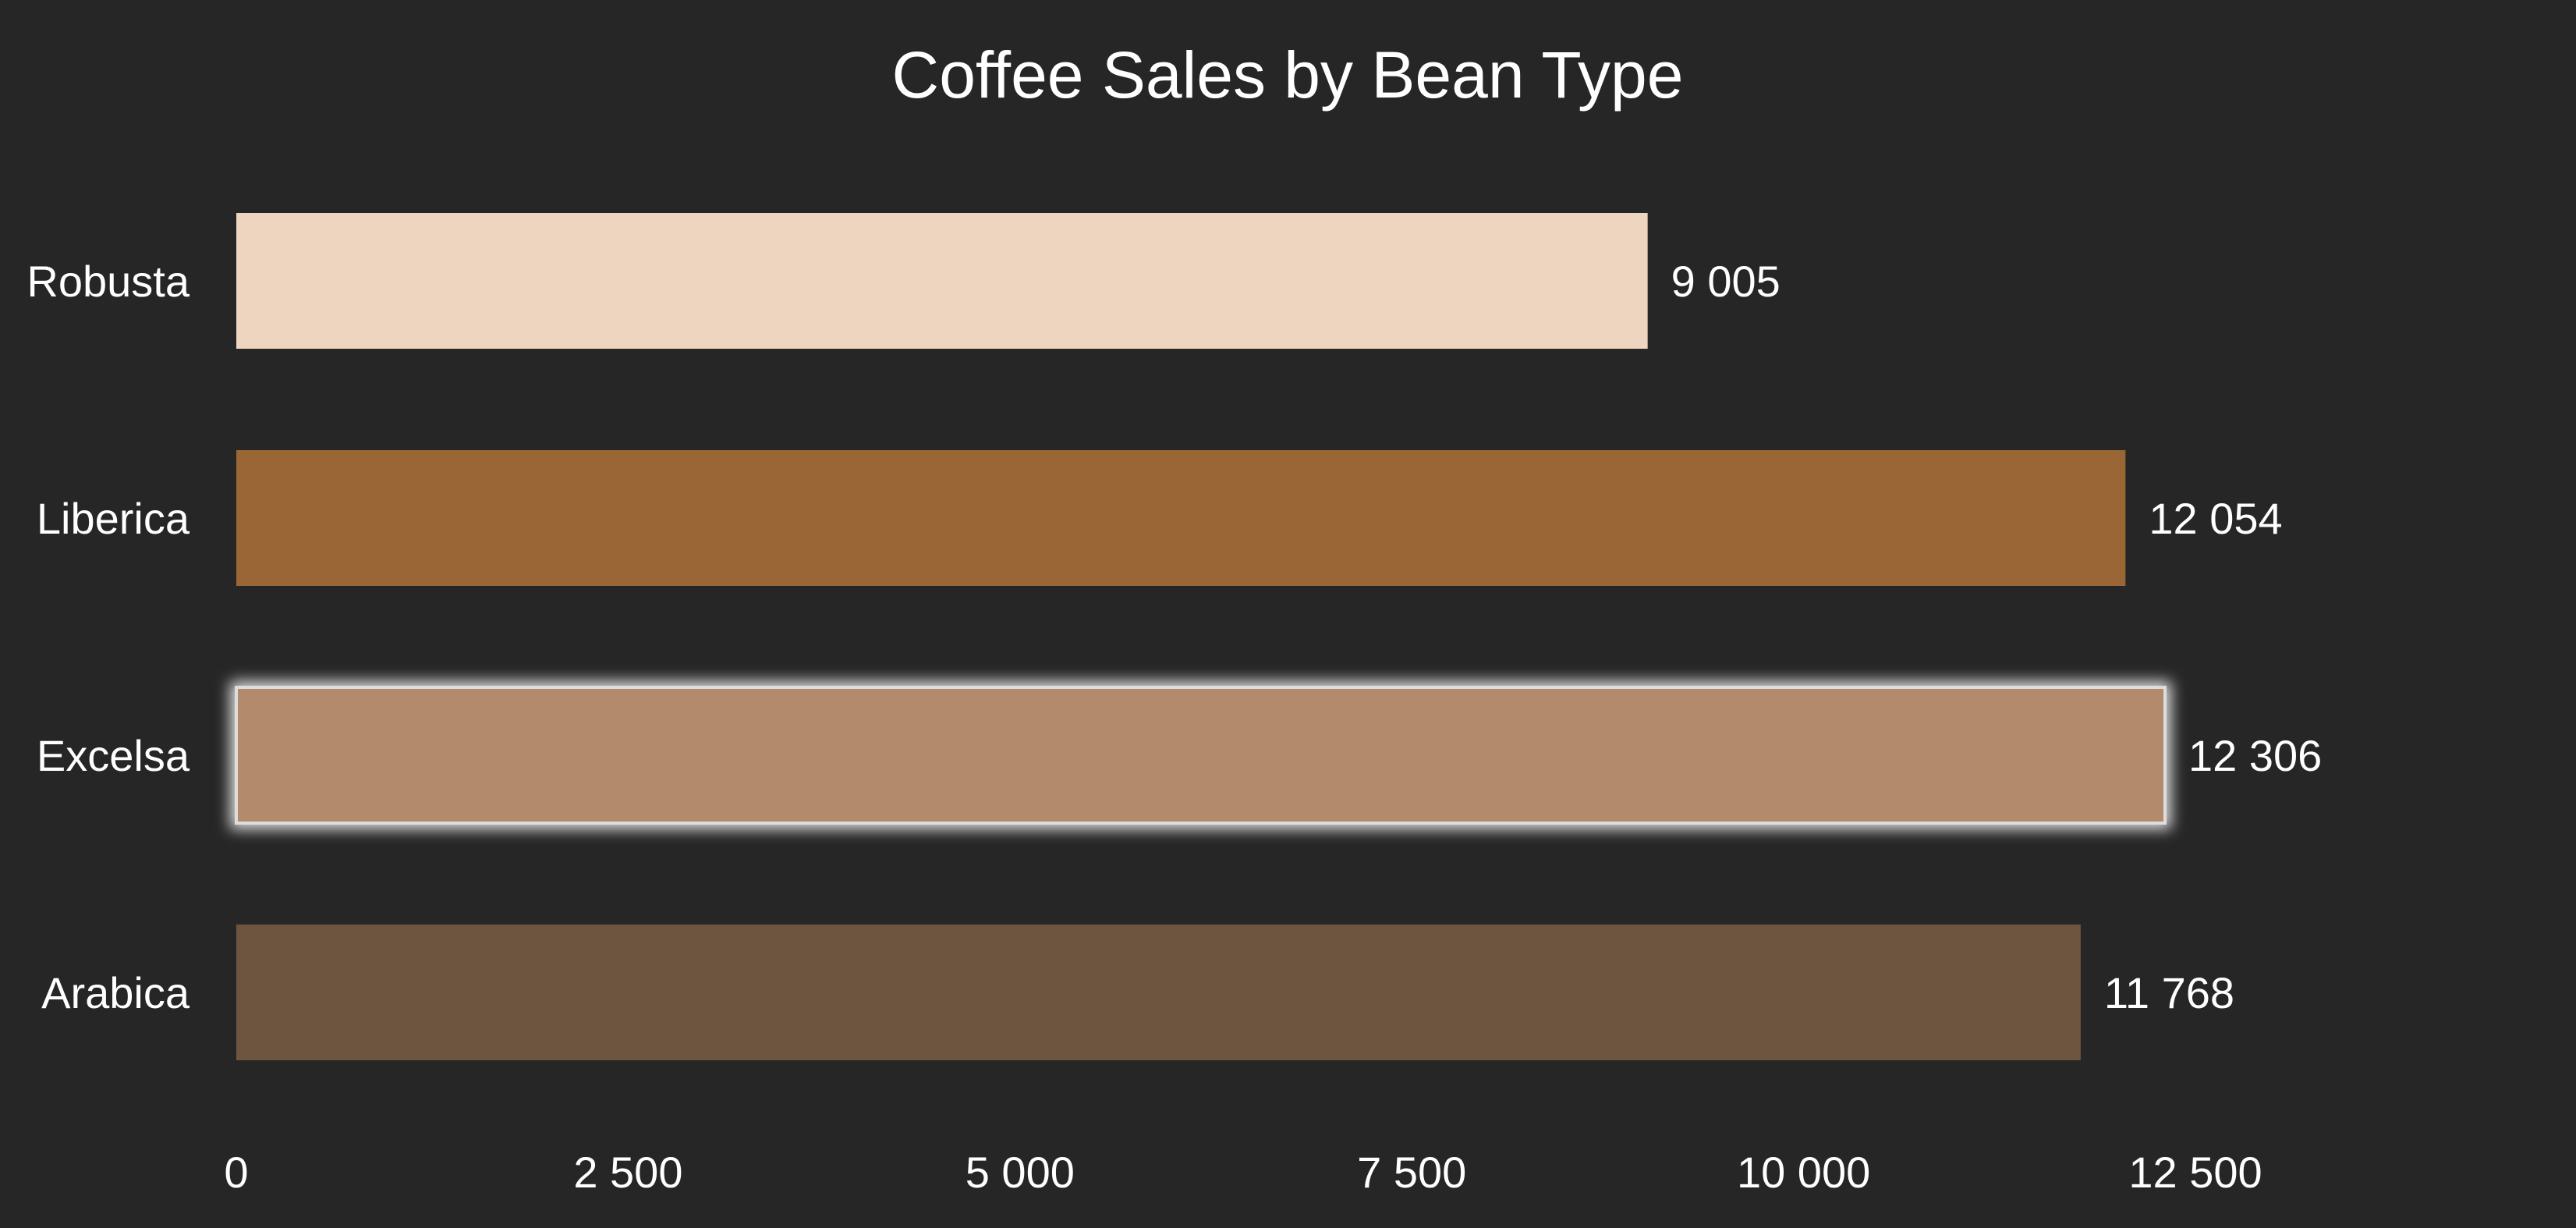 The height and width of the screenshot is (1228, 2576). I want to click on bar-arabica, so click(1158, 992).